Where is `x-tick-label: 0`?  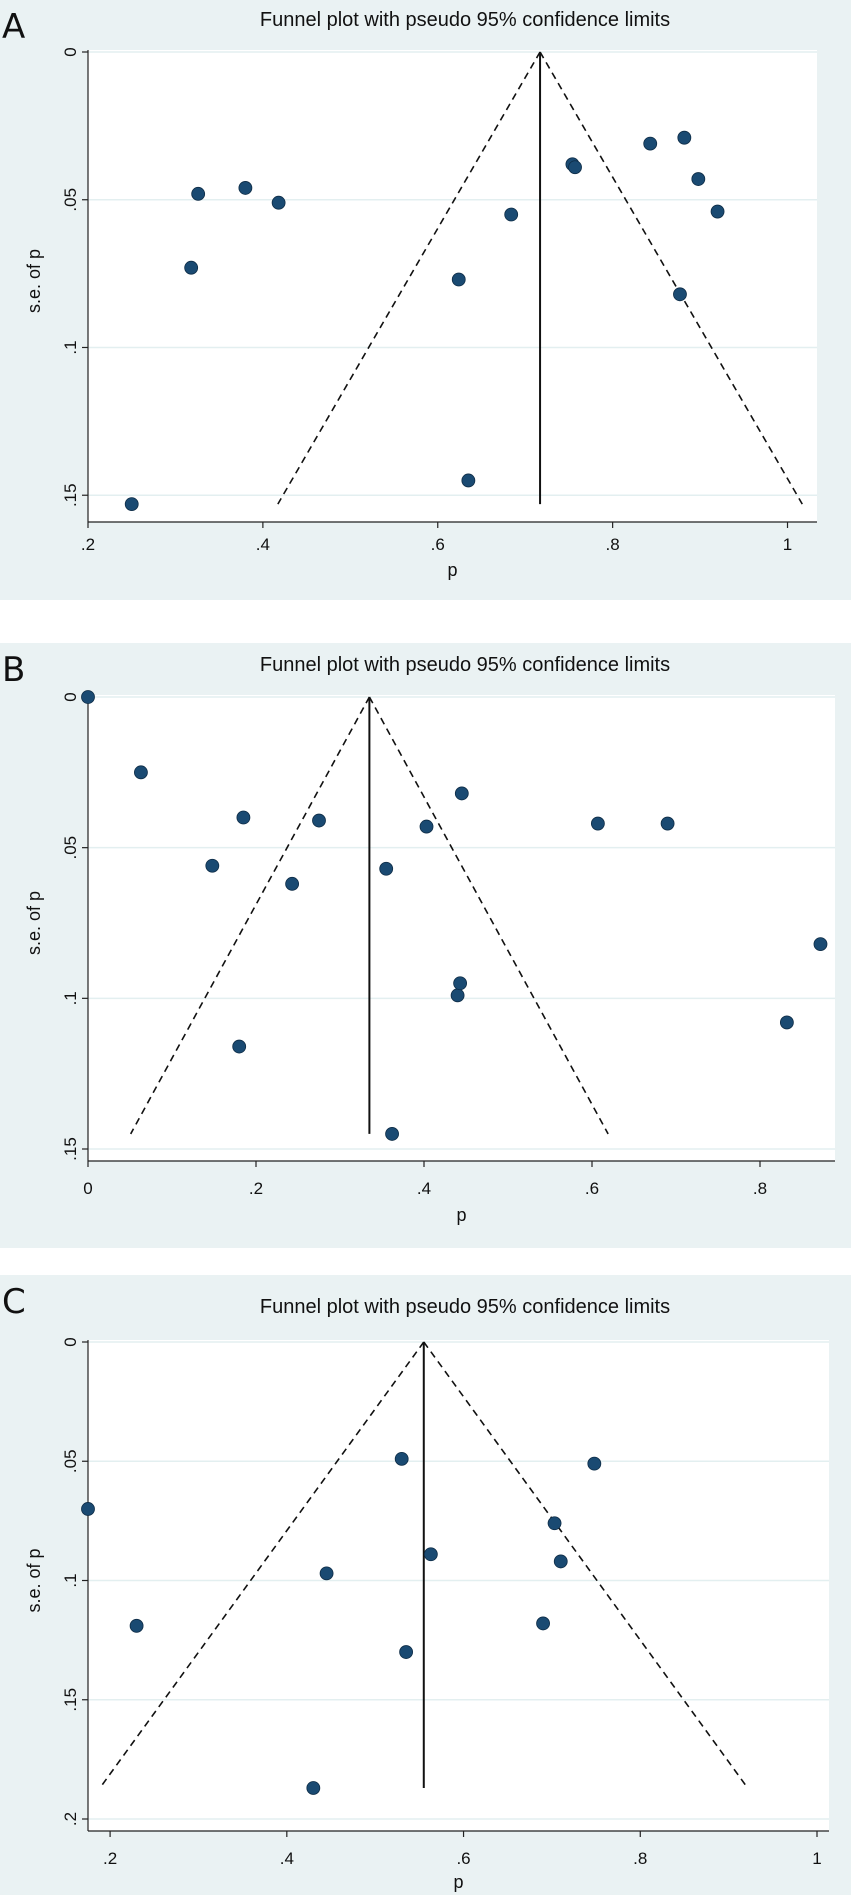 x-tick-label: 0 is located at coordinates (87, 1188).